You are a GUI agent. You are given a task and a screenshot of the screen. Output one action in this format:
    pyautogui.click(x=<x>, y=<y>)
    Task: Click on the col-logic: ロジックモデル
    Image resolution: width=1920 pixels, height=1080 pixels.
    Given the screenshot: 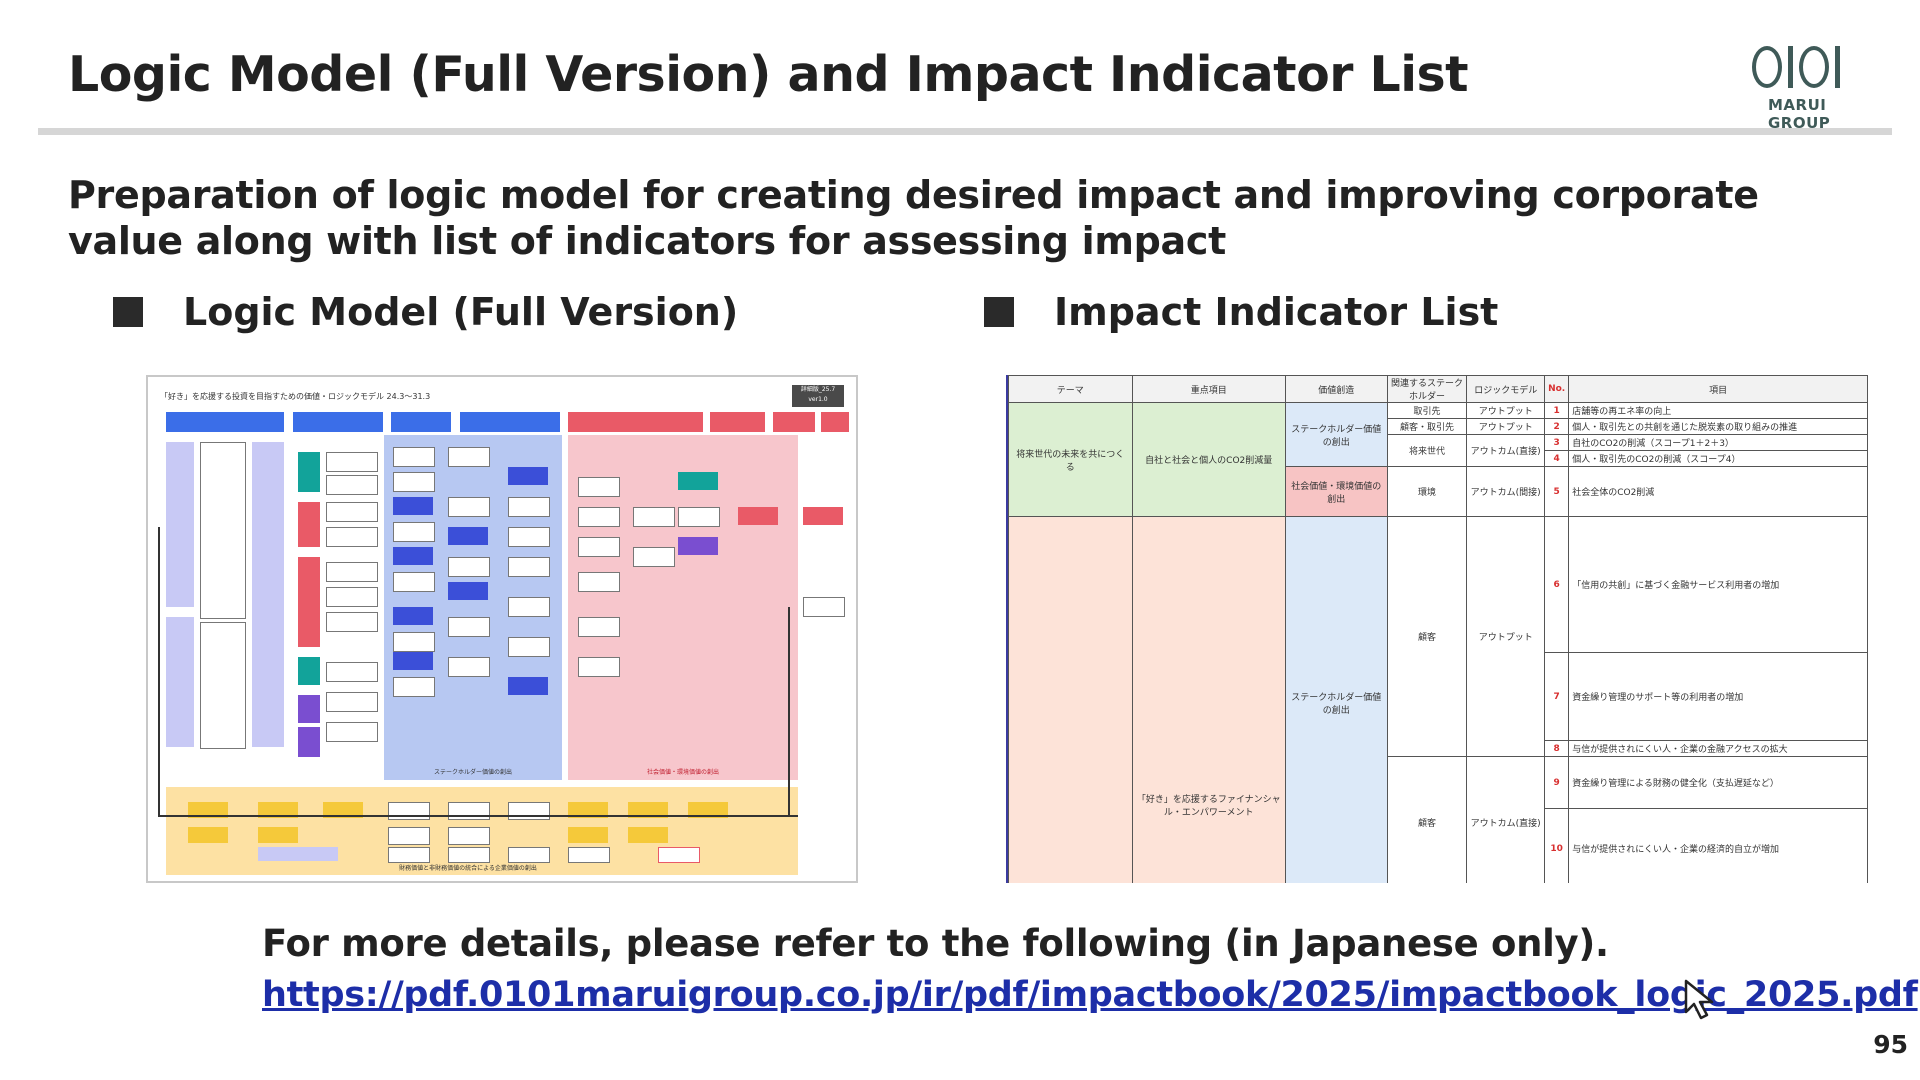 What is the action you would take?
    pyautogui.click(x=1506, y=389)
    